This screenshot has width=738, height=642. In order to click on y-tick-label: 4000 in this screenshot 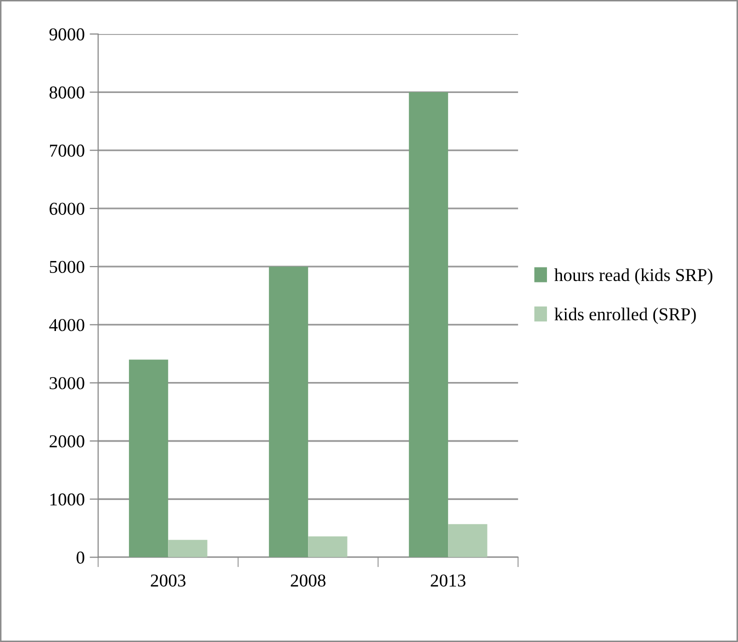, I will do `click(66, 325)`.